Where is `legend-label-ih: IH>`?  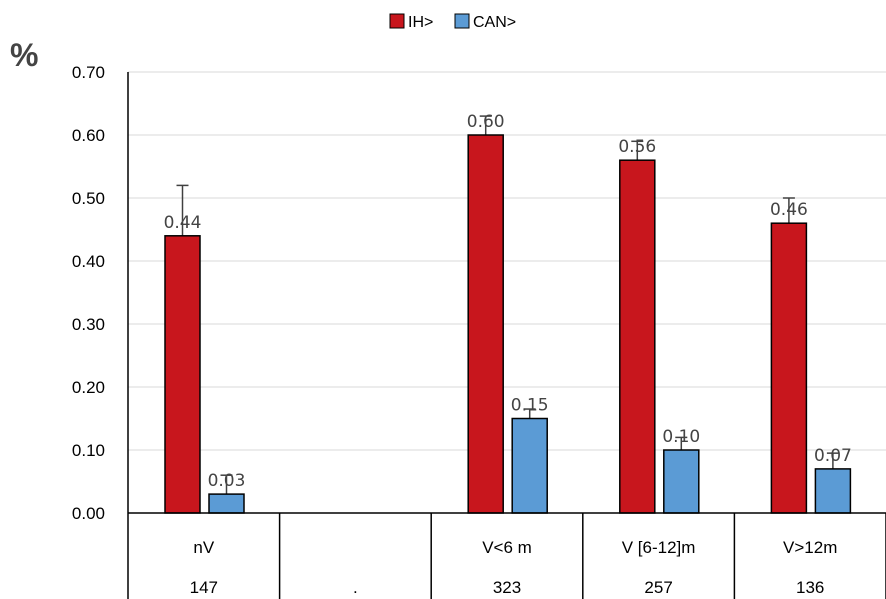
legend-label-ih: IH> is located at coordinates (420, 22).